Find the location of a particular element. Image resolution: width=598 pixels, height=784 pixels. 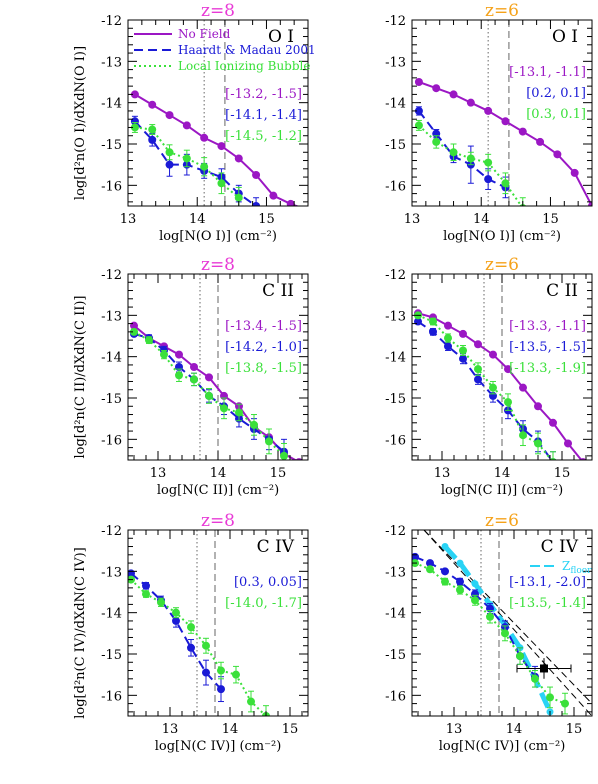

x-tick-label: 15 is located at coordinates (266, 219).